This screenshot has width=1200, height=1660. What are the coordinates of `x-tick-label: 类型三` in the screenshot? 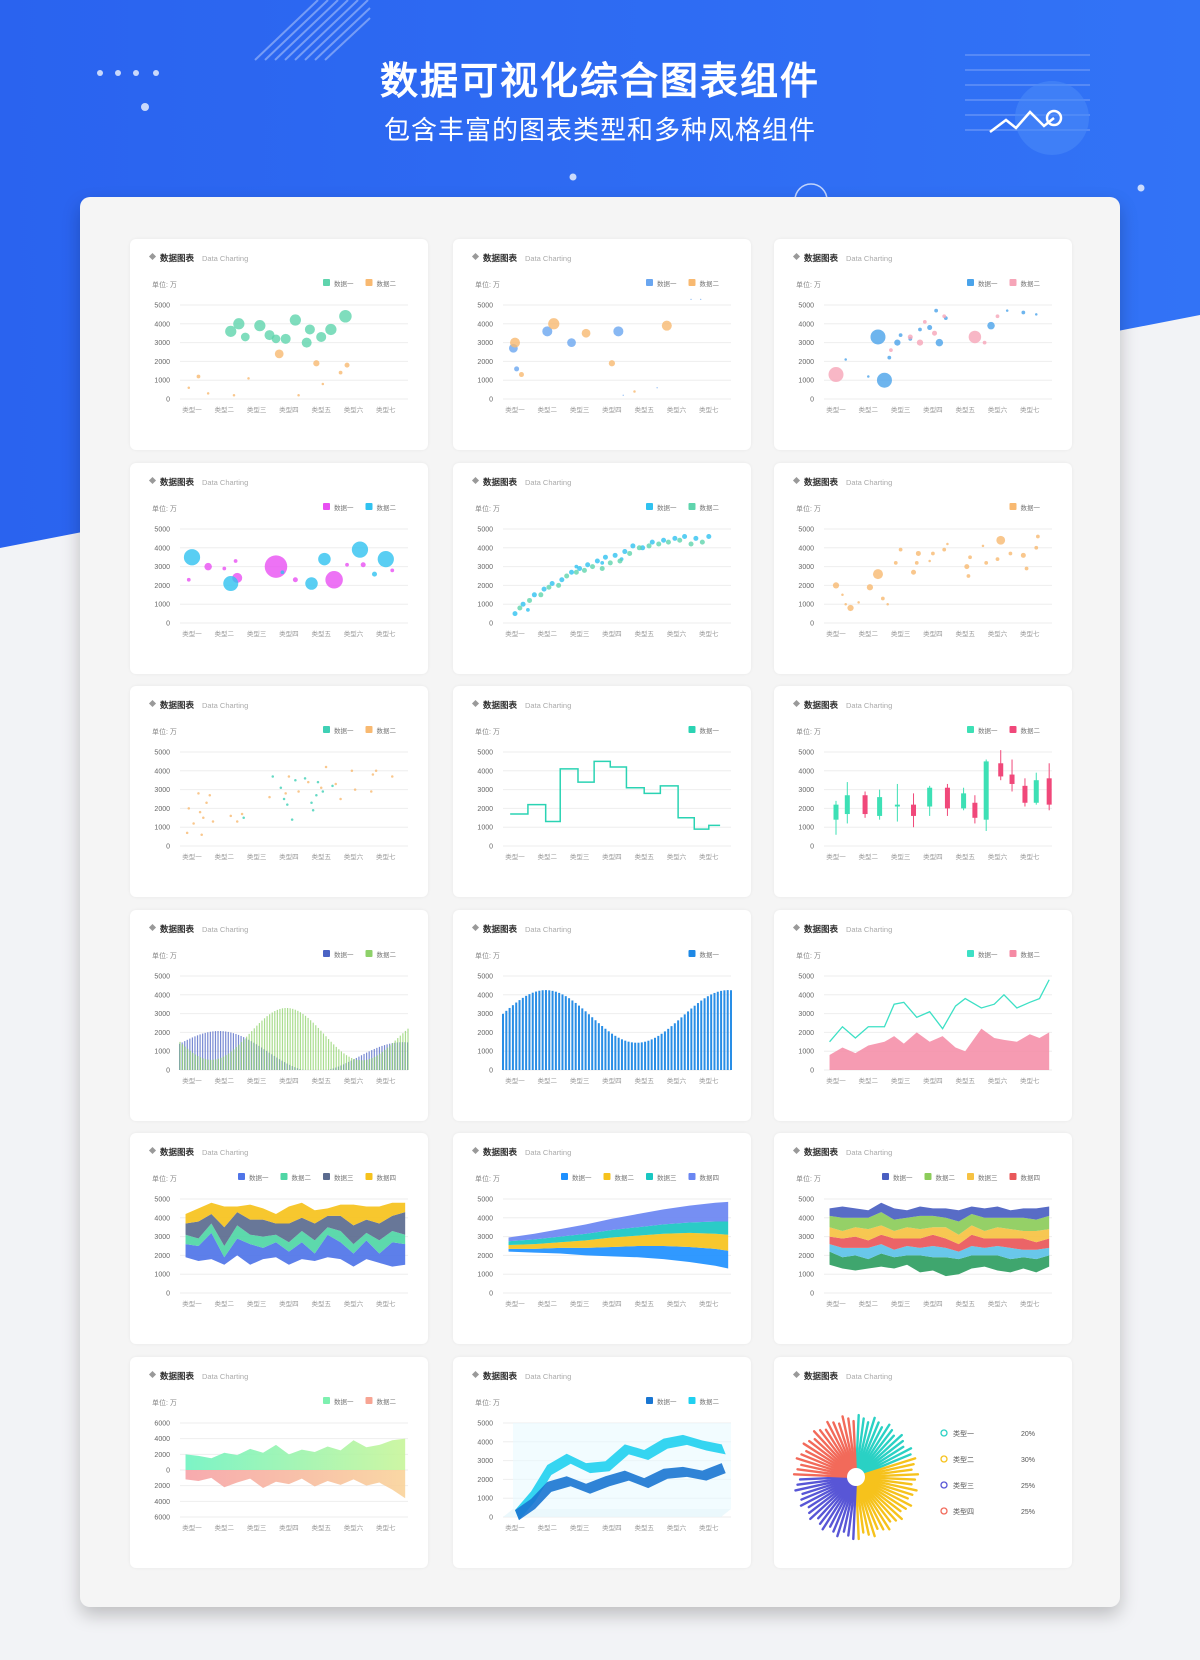 It's located at (901, 409).